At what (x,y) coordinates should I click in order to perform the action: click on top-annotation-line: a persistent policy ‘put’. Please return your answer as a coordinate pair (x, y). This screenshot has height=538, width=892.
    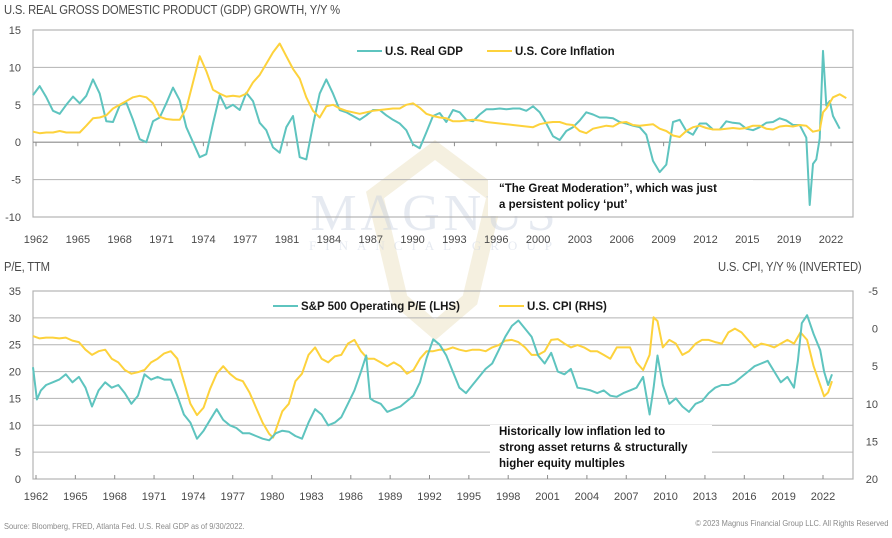
    Looking at the image, I should click on (563, 205).